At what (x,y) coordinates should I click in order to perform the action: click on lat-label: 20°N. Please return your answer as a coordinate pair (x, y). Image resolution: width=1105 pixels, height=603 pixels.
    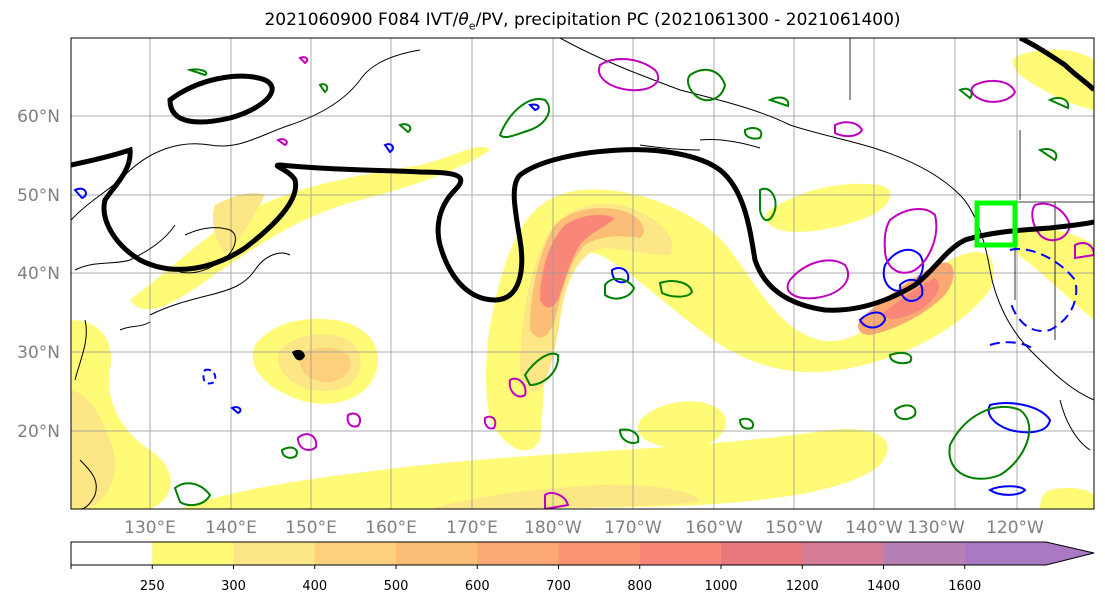
    Looking at the image, I should click on (38, 432).